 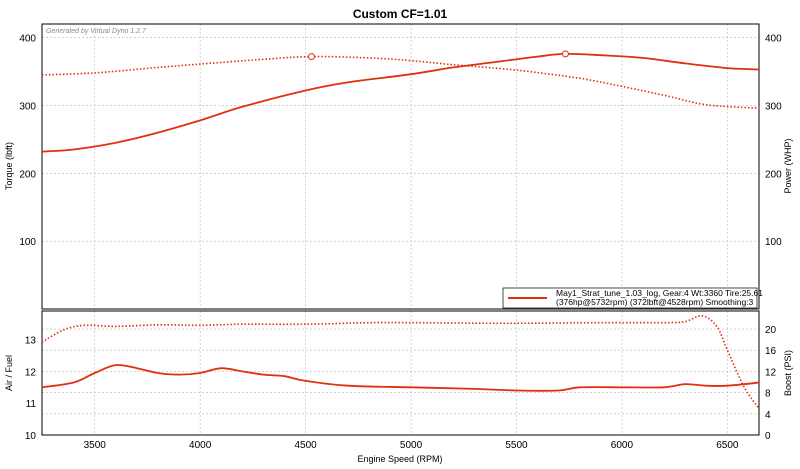 What do you see at coordinates (200, 445) in the screenshot?
I see `x-tick-label: 4000` at bounding box center [200, 445].